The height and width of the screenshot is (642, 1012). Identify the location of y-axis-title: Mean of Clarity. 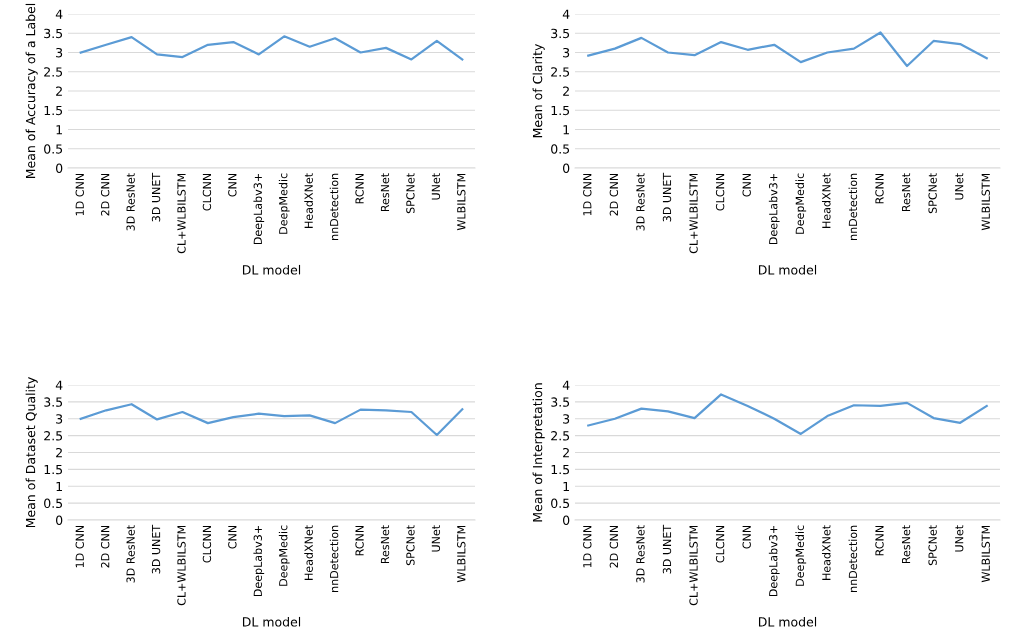
(538, 90).